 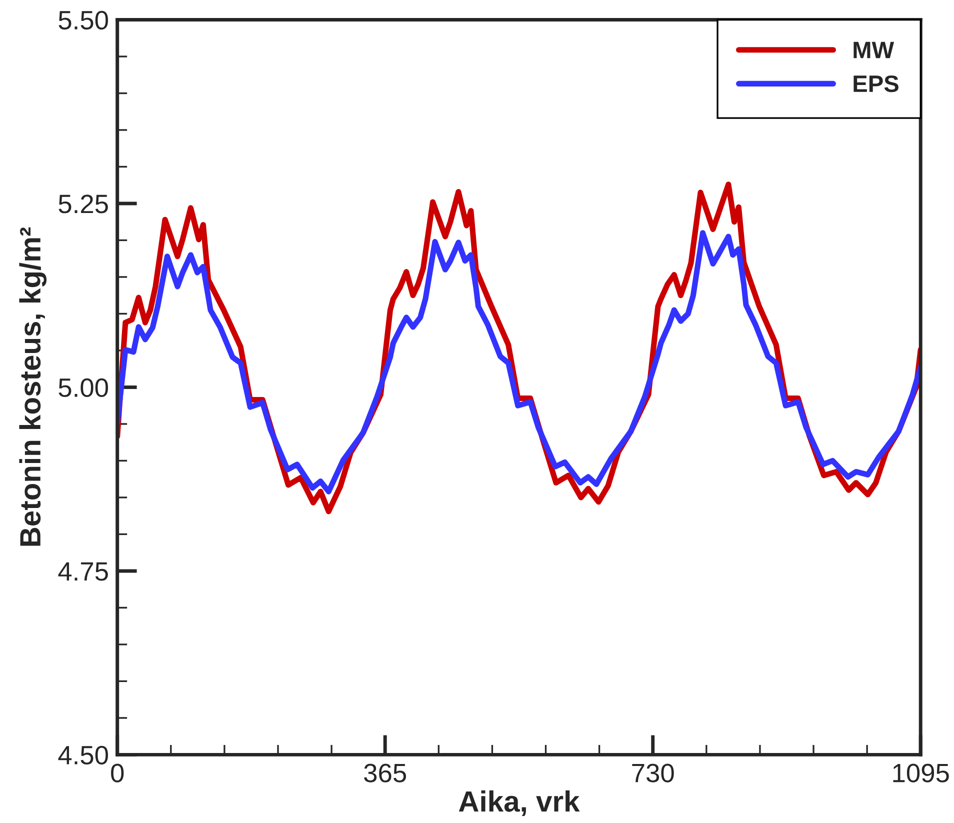 I want to click on x-tick-label: 0, so click(x=117, y=773).